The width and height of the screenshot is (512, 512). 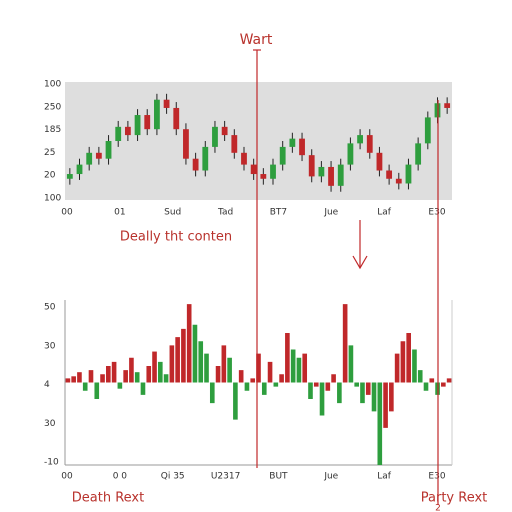 What do you see at coordinates (176, 237) in the screenshot?
I see `chart-subtitle: Deally tht conten` at bounding box center [176, 237].